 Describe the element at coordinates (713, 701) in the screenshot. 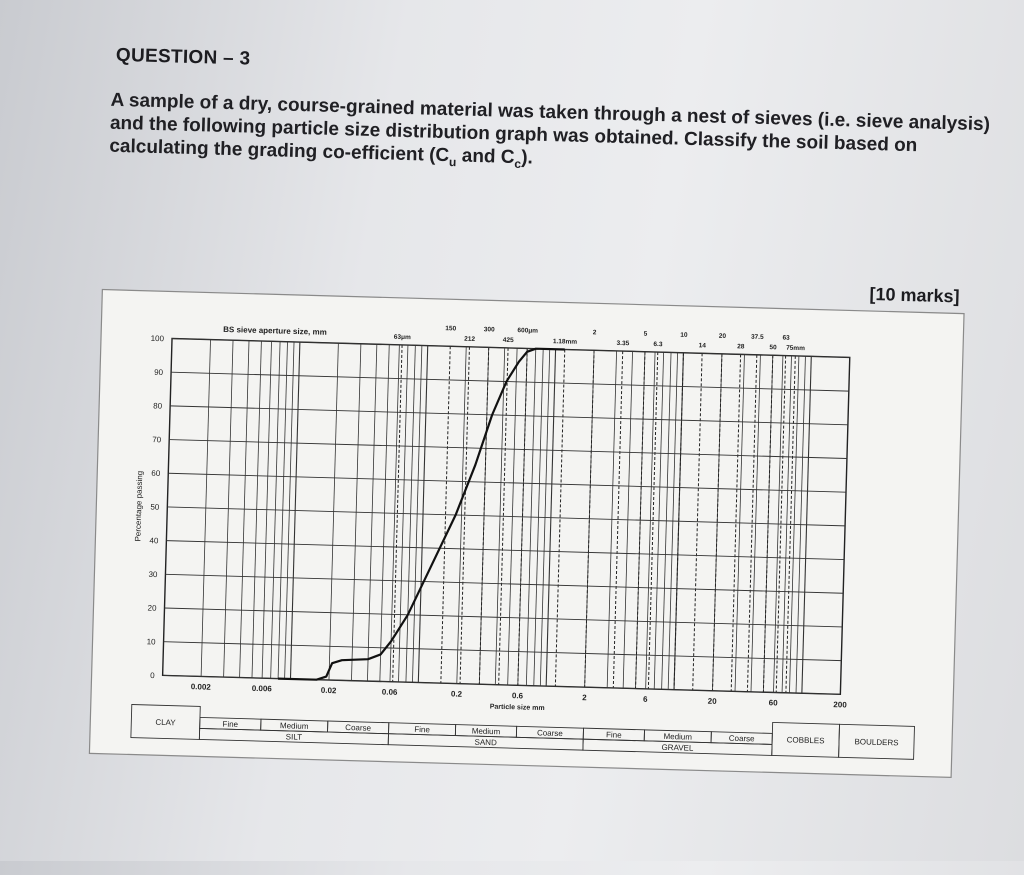

I see `x-tick-label: 20` at that location.